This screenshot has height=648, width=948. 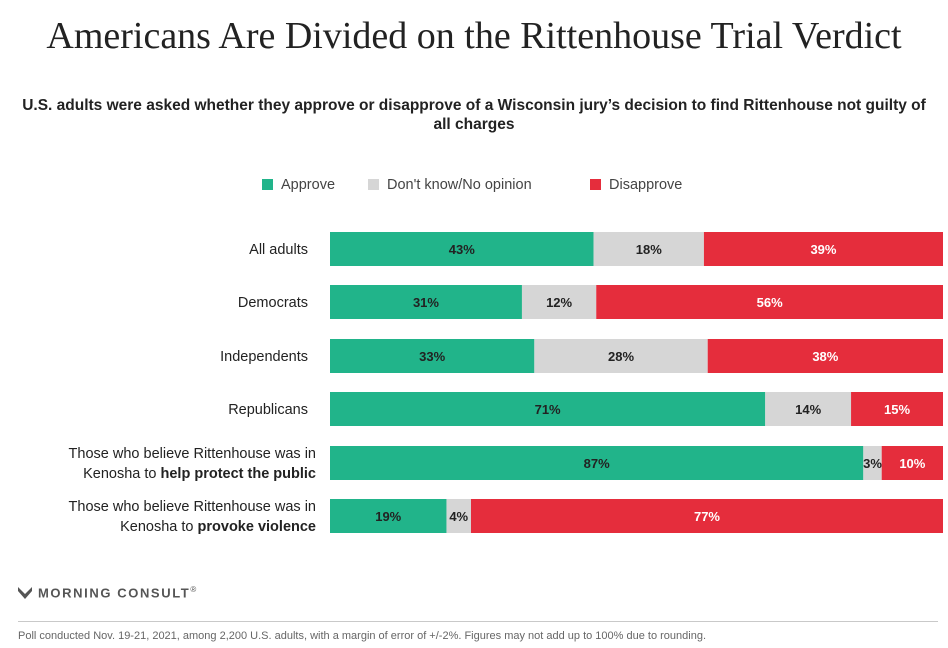 I want to click on bar-value-label-disapprove: 77%, so click(x=707, y=516).